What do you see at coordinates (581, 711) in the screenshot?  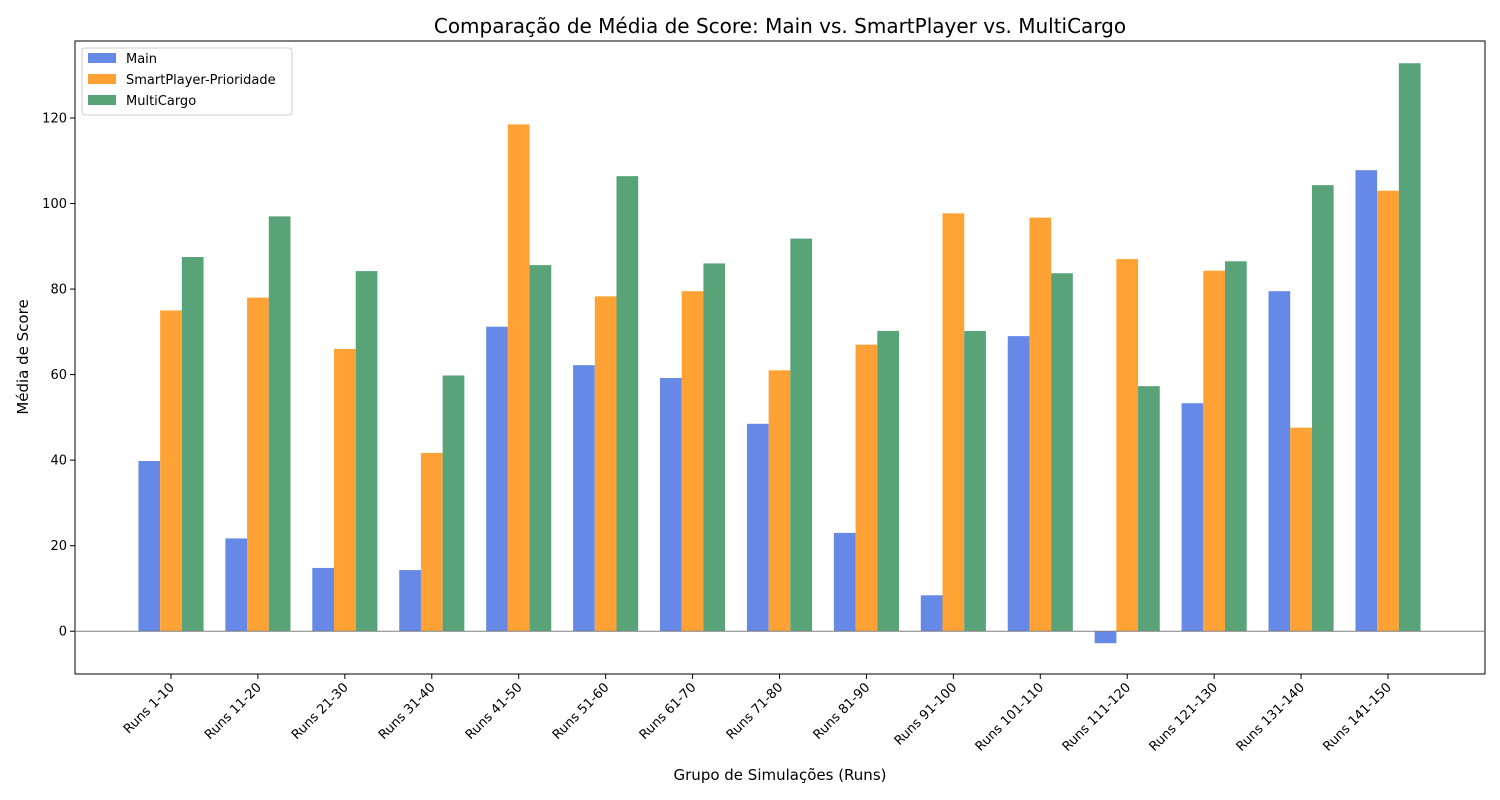 I see `x-tick-label: Runs 51-60` at bounding box center [581, 711].